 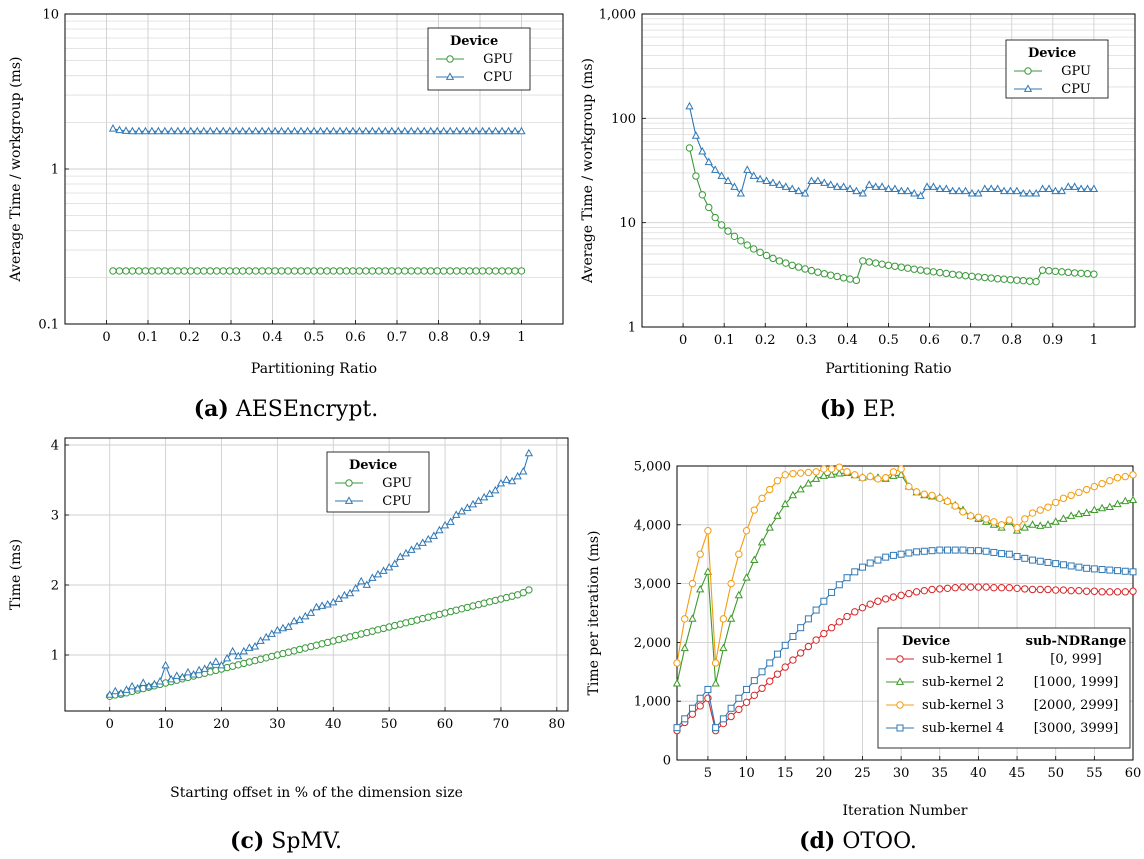 What do you see at coordinates (683, 340) in the screenshot?
I see `x-tick-label: 0` at bounding box center [683, 340].